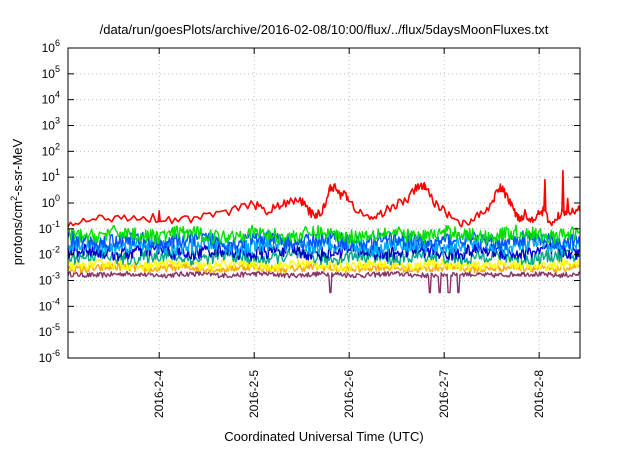 The image size is (640, 453). Describe the element at coordinates (49, 279) in the screenshot. I see `y-tick-label: 10⁻³` at that location.